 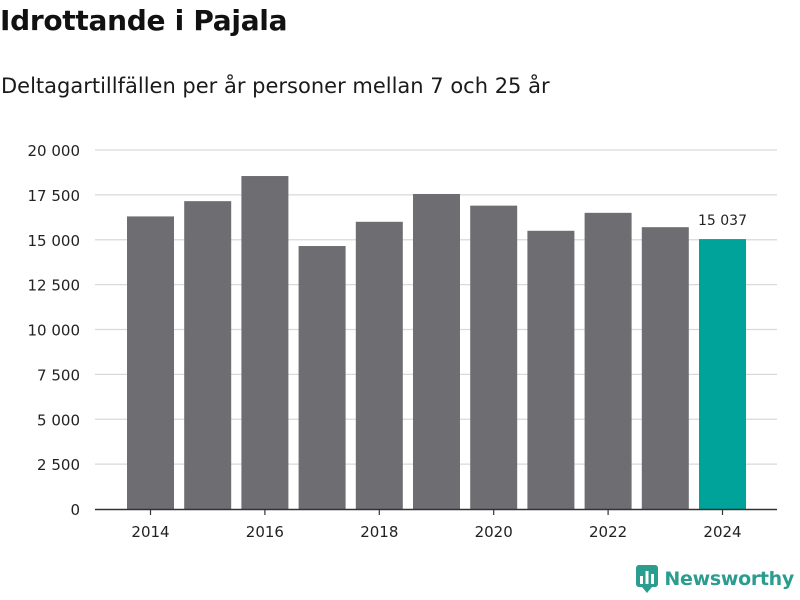 I want to click on chart-title: Idrottande i Pajala, so click(x=144, y=20).